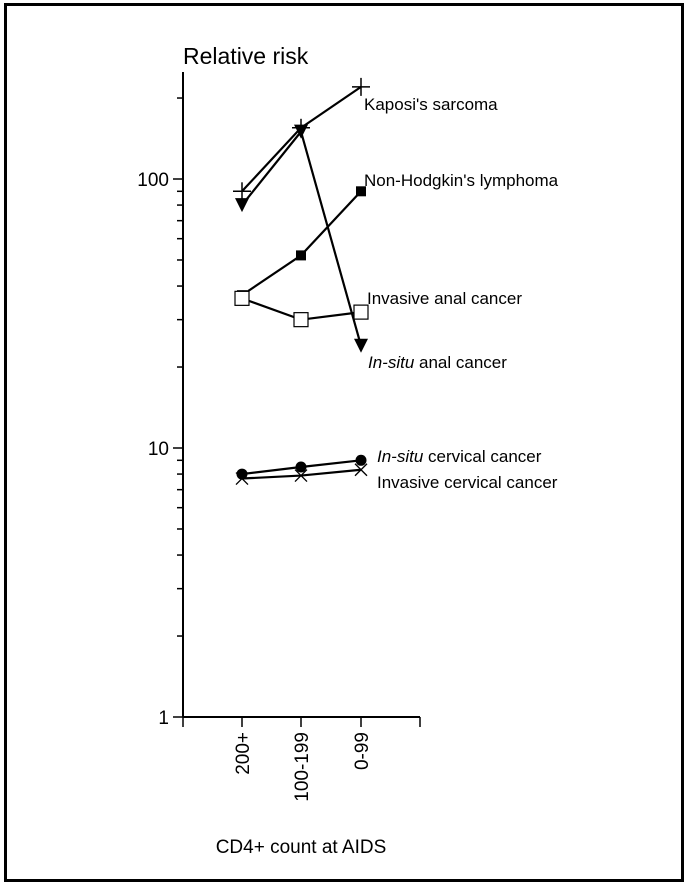 The image size is (690, 884). What do you see at coordinates (460, 362) in the screenshot?
I see `series-label-rest: anal cancer` at bounding box center [460, 362].